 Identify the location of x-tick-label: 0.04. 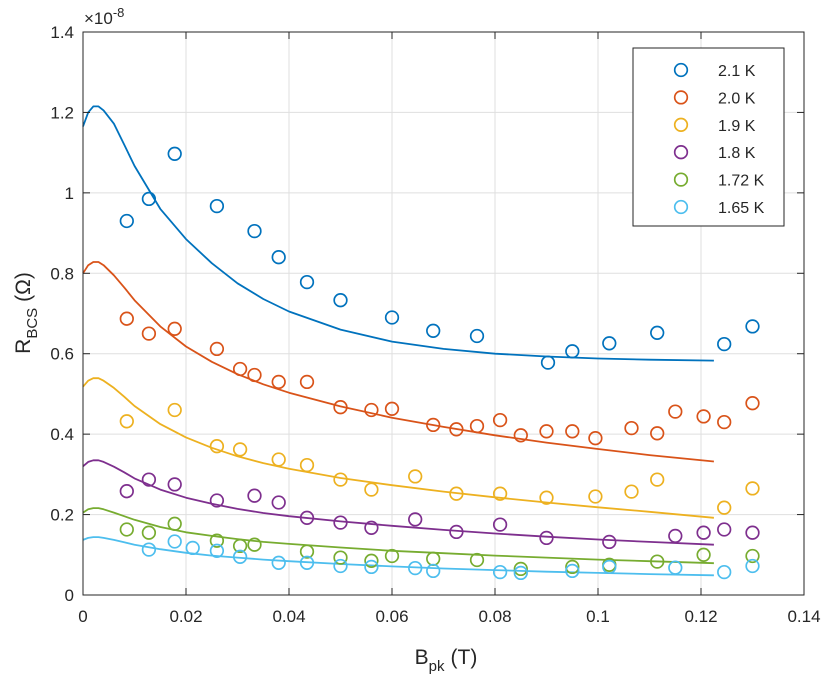
(288, 616).